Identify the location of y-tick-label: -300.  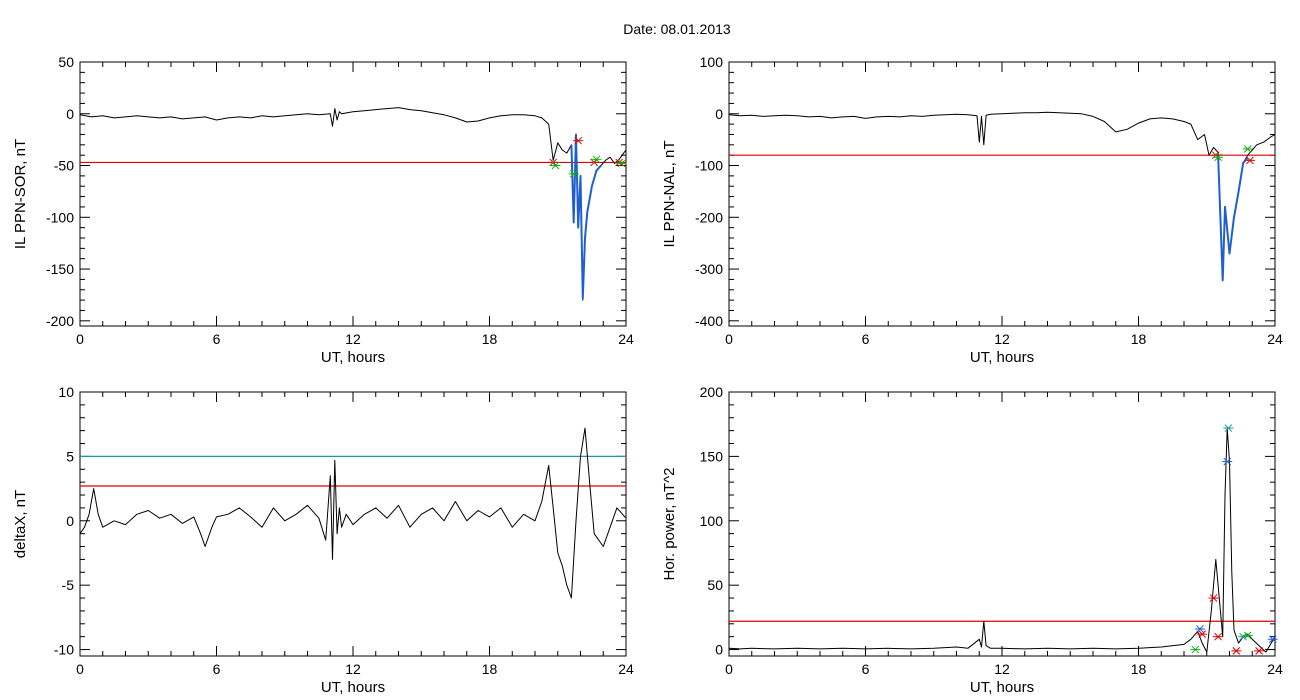
(709, 269).